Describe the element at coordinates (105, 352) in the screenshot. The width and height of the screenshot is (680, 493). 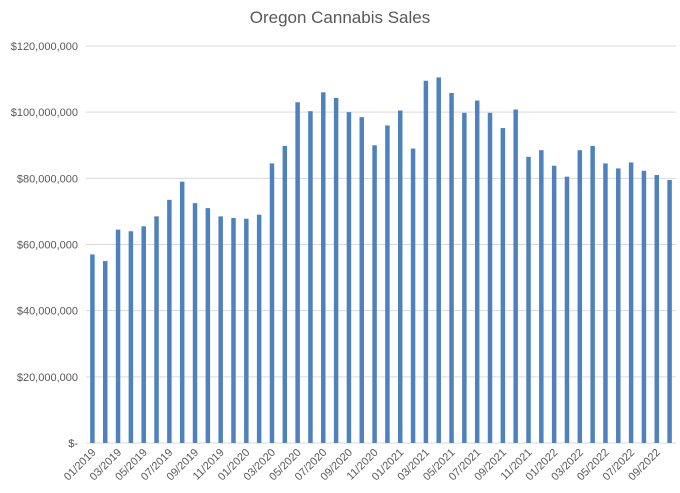
I see `bar-02-2019` at that location.